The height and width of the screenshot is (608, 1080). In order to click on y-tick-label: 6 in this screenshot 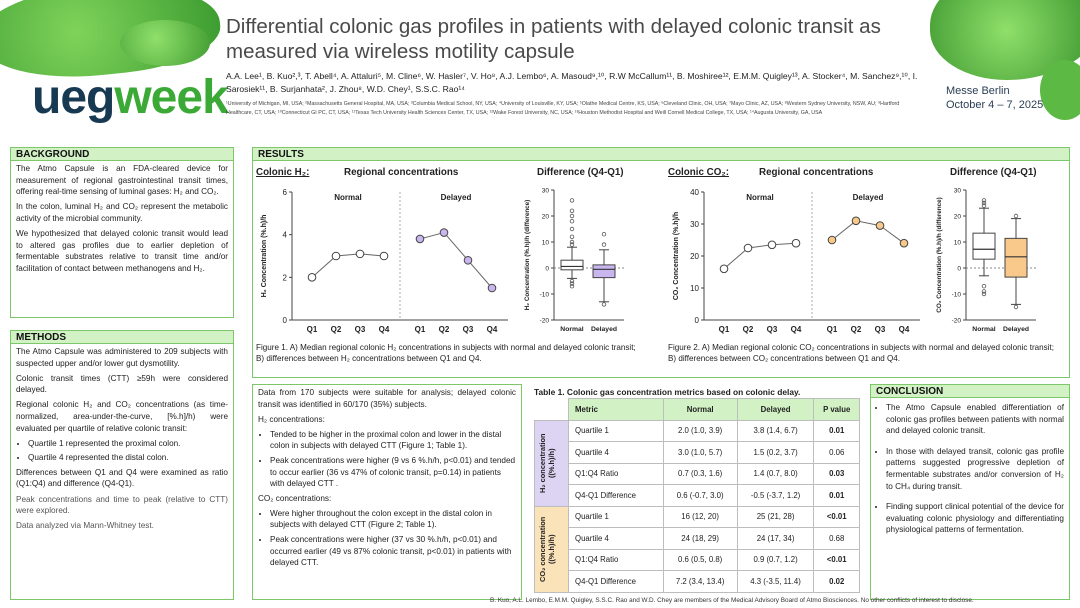, I will do `click(285, 192)`.